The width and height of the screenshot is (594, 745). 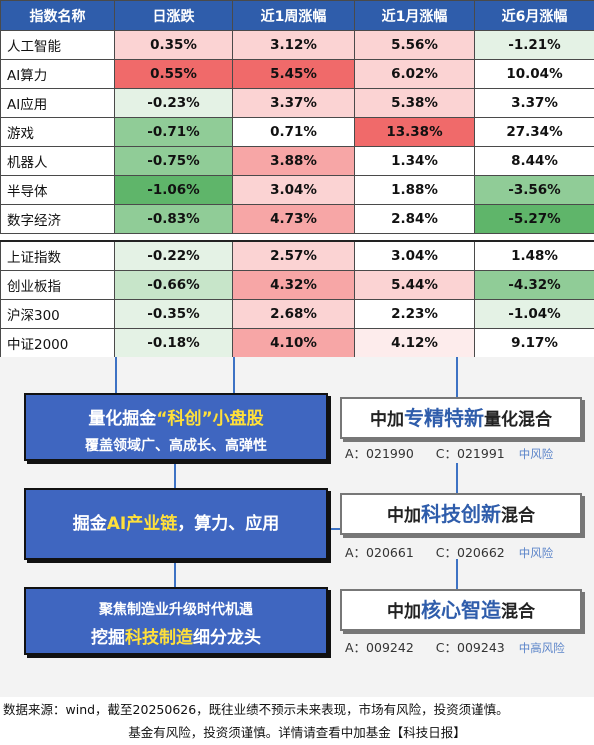 What do you see at coordinates (57, 285) in the screenshot?
I see `index-name: 创业板指` at bounding box center [57, 285].